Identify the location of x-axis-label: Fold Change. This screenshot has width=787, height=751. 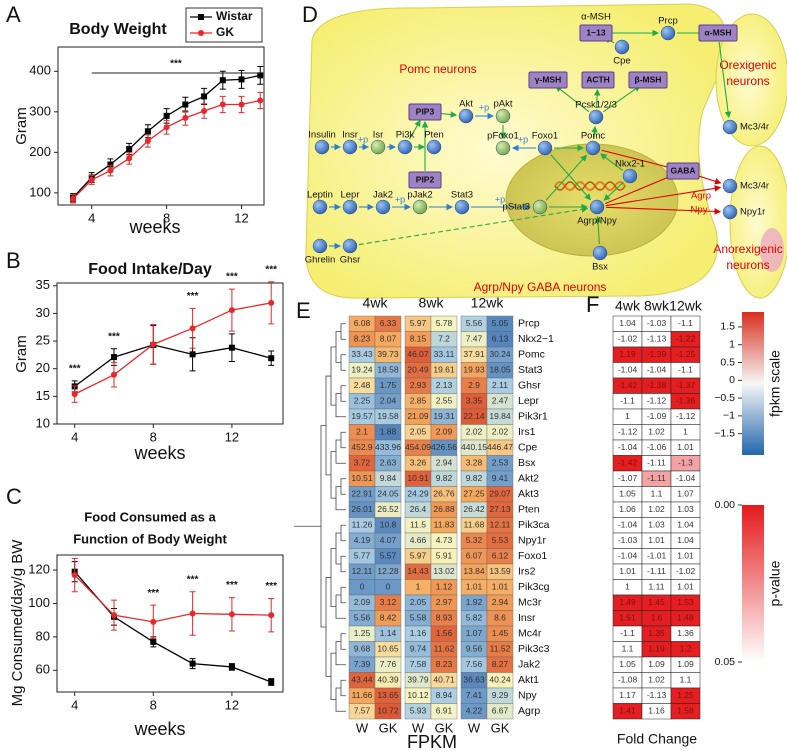
(657, 739).